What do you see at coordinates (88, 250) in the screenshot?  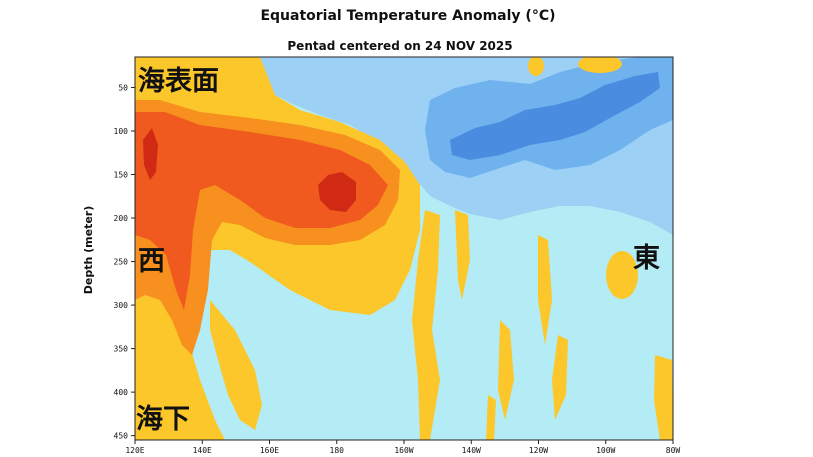 I see `y-axis-label: Depth (meter)` at bounding box center [88, 250].